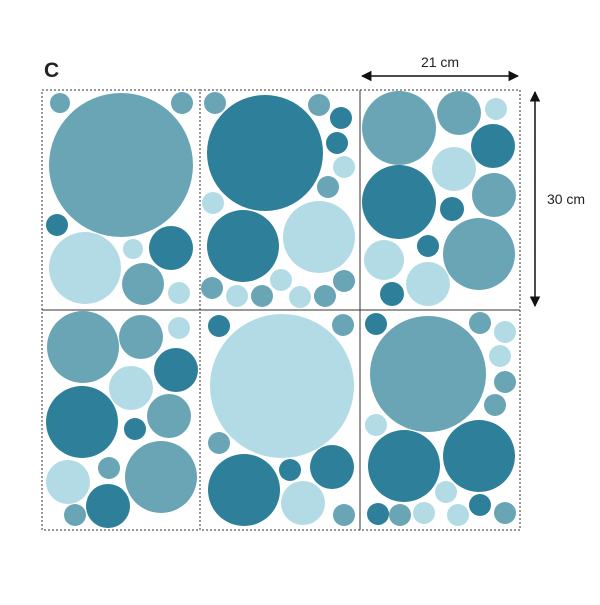 The image size is (600, 605). I want to click on sheet-outline, so click(440, 420).